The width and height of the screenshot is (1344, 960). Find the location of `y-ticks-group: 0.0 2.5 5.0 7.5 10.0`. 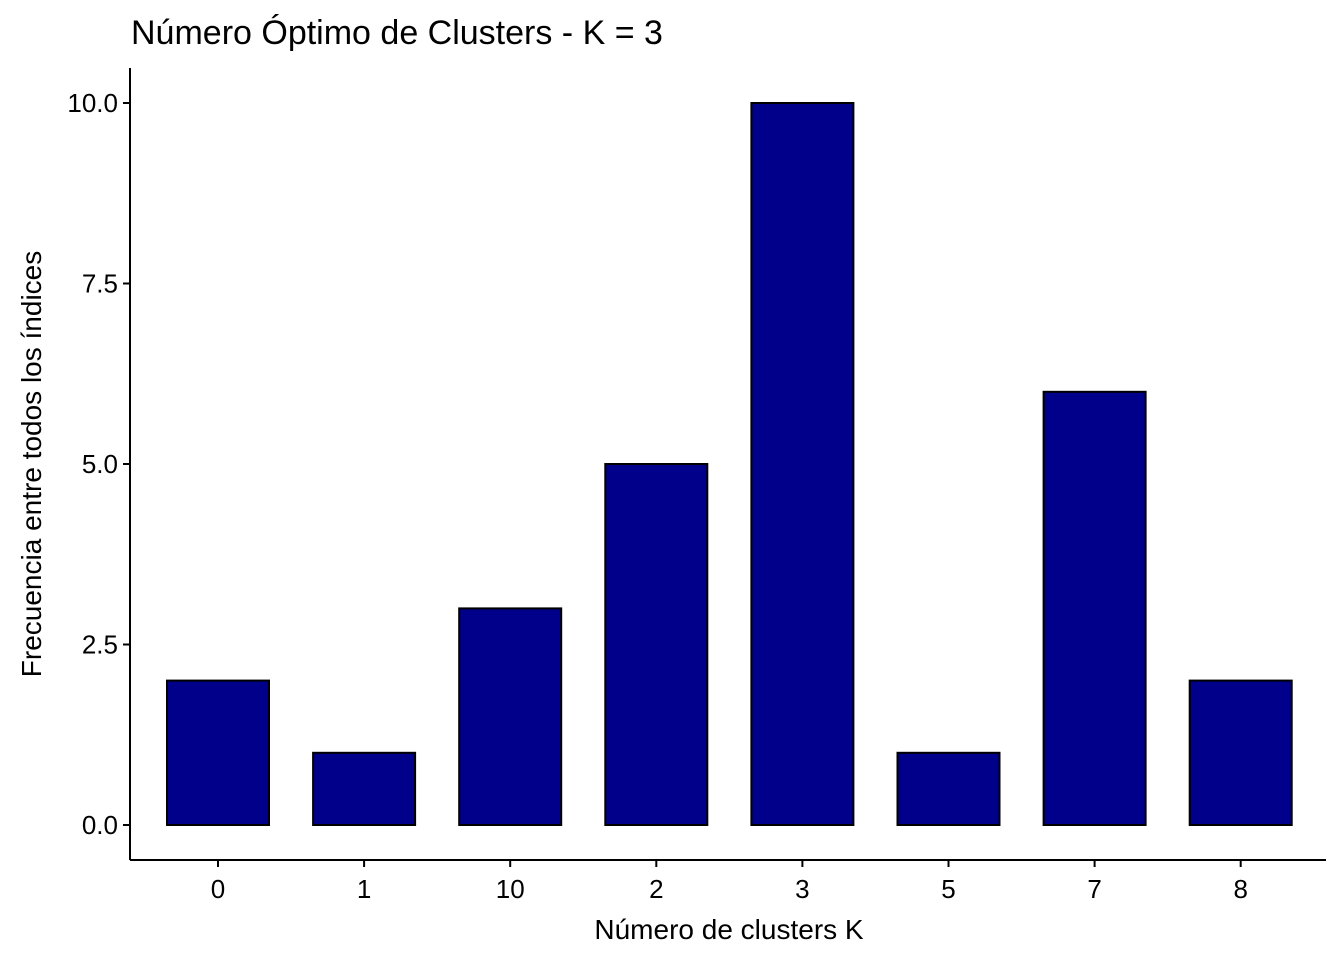

y-ticks-group: 0.0 2.5 5.0 7.5 10.0 is located at coordinates (98, 464).